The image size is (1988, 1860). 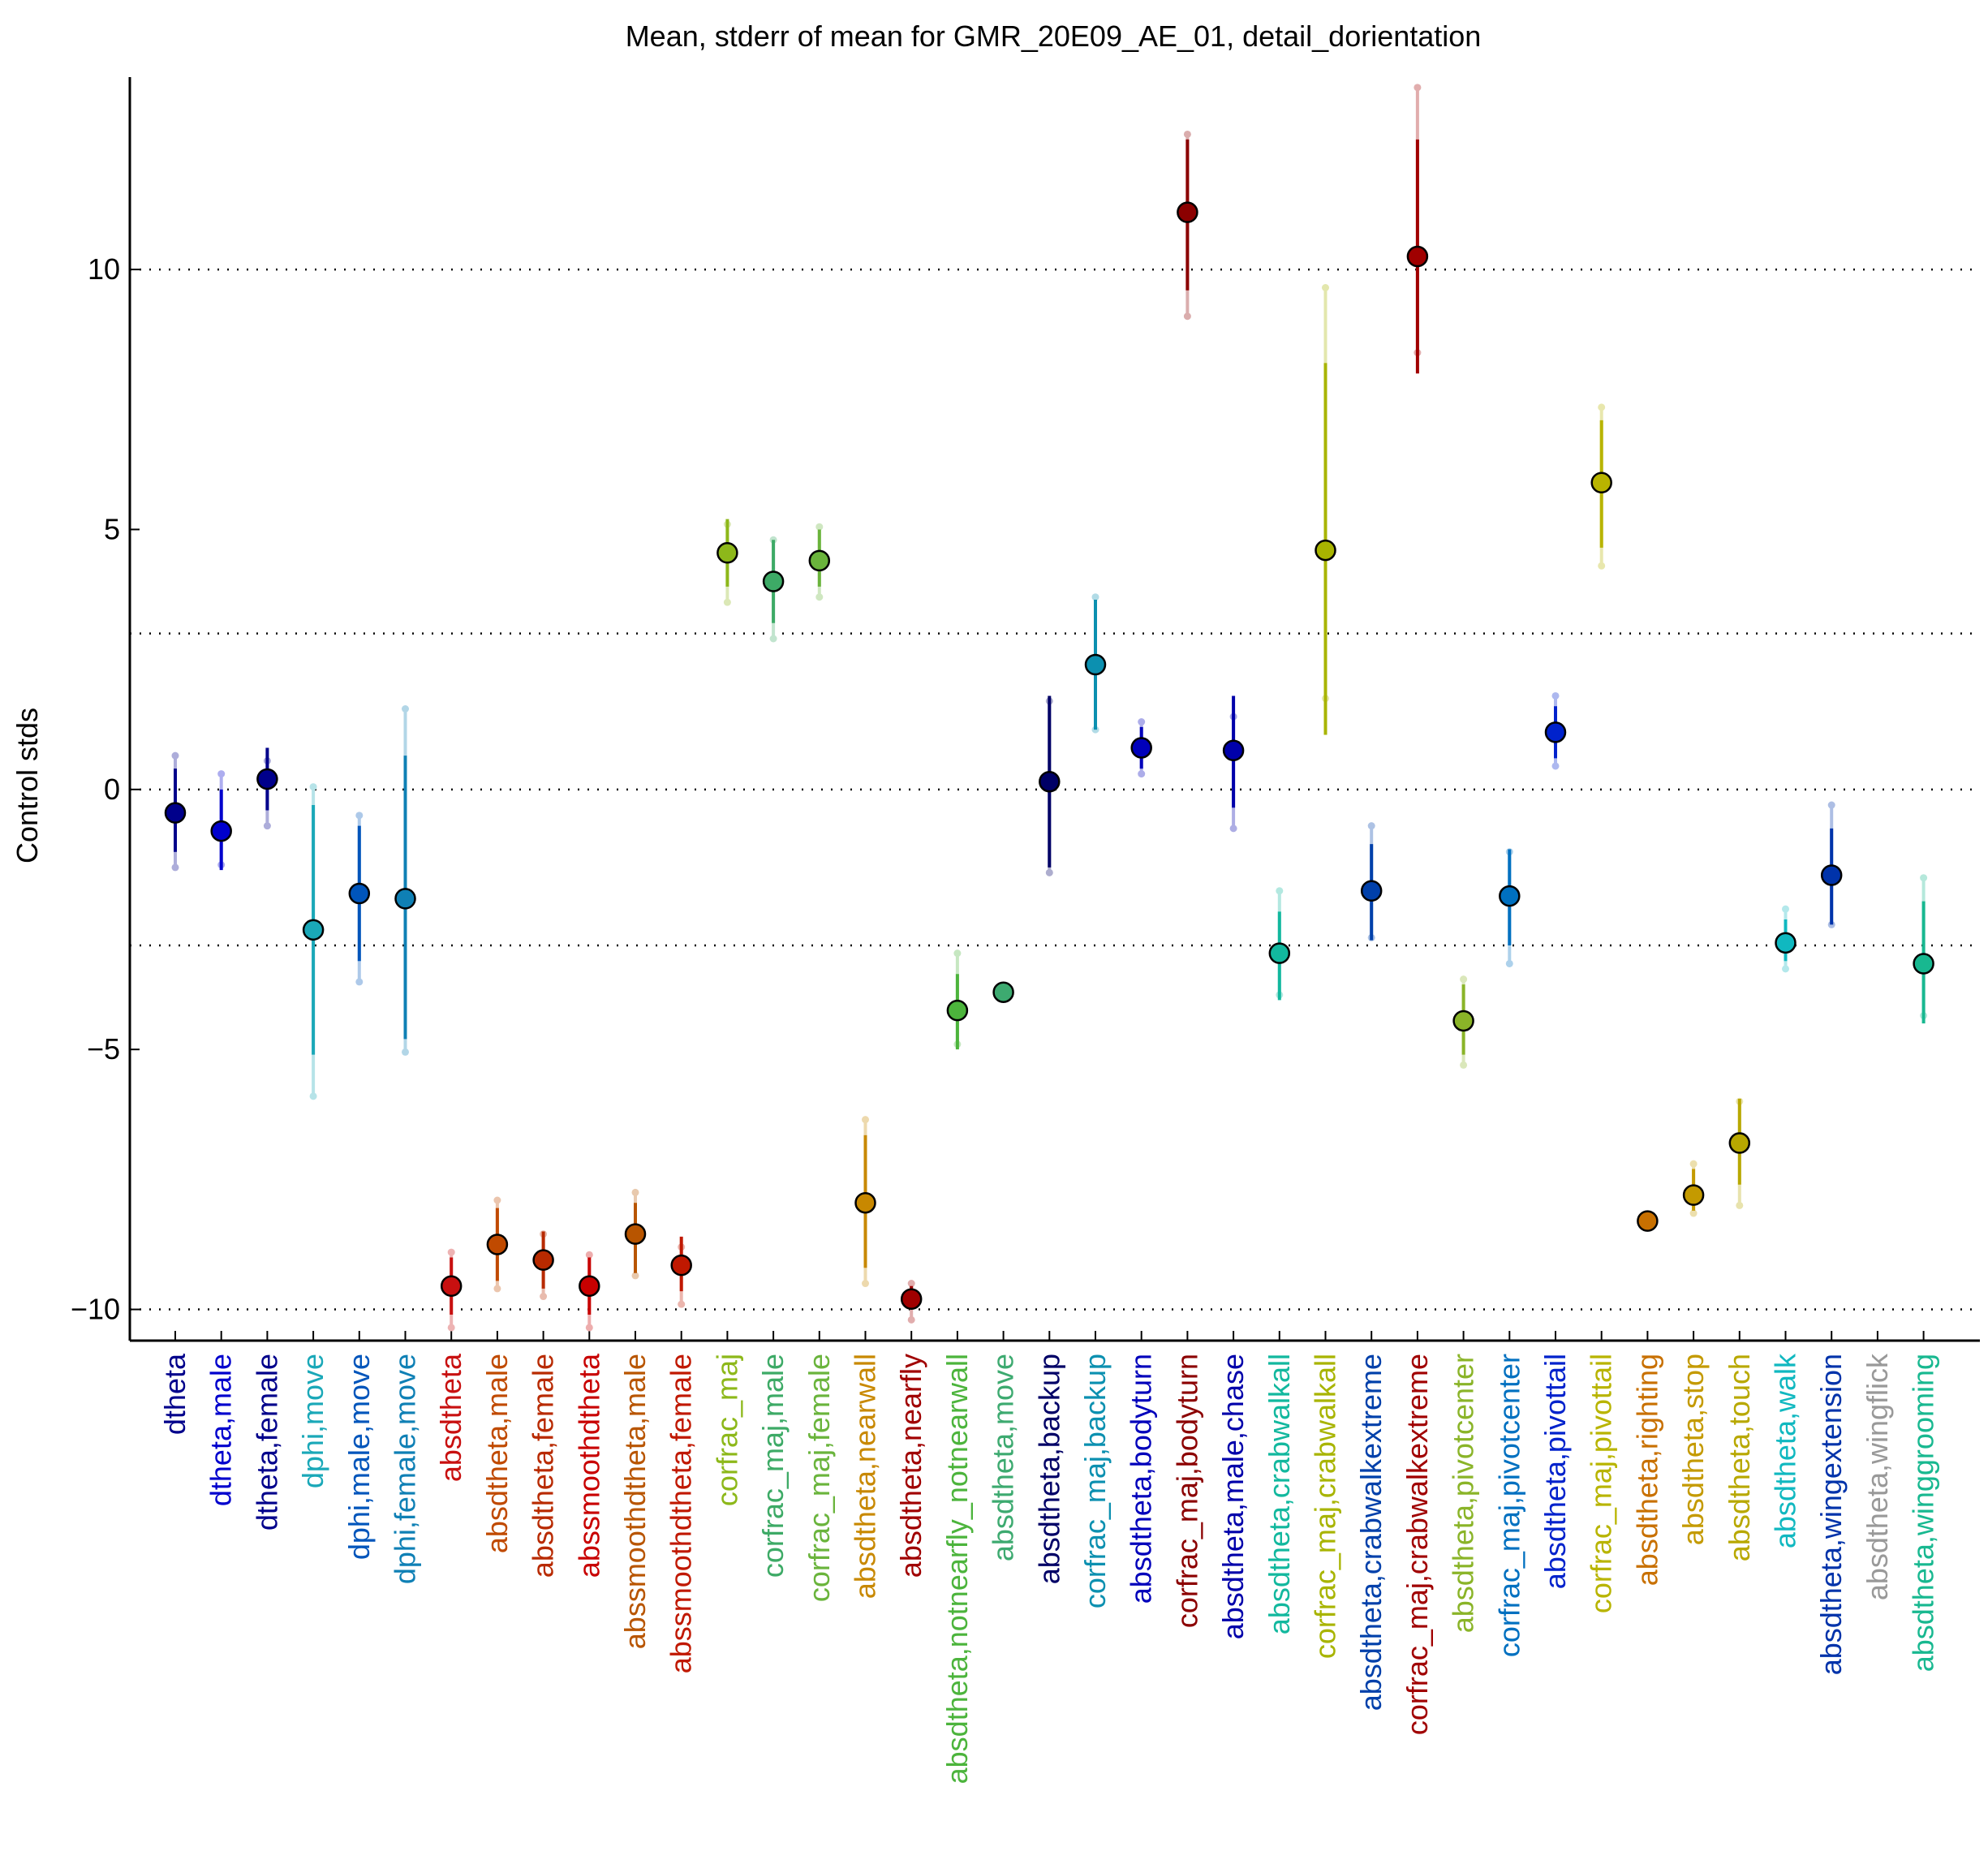 I want to click on x-tick-label: absdtheta,pivotcenter, so click(x=1463, y=1493).